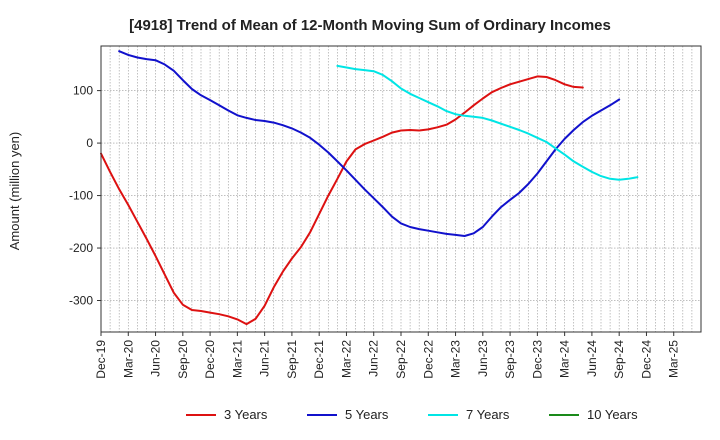 Image resolution: width=720 pixels, height=440 pixels. What do you see at coordinates (210, 359) in the screenshot?
I see `x-tick-label: Dec-20` at bounding box center [210, 359].